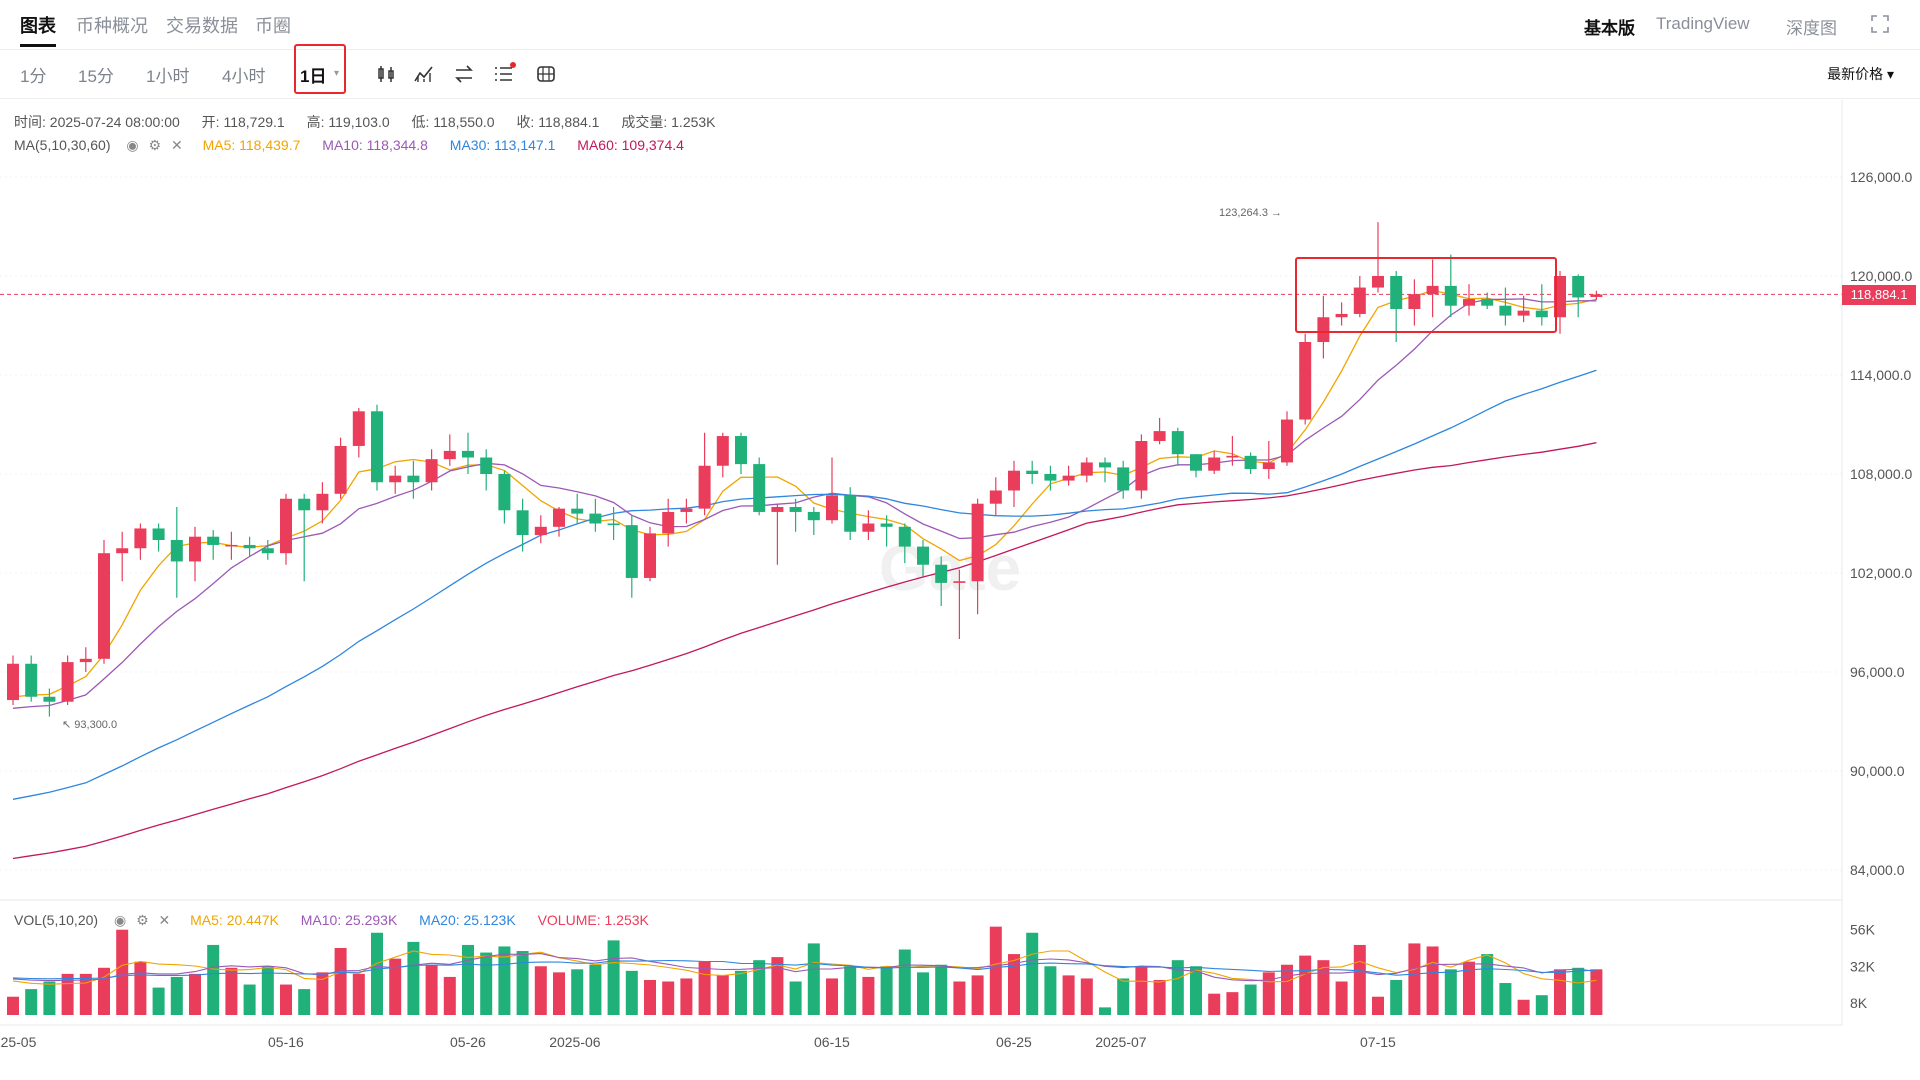 The width and height of the screenshot is (1920, 1080). I want to click on timeframe-1d: 1日, so click(313, 76).